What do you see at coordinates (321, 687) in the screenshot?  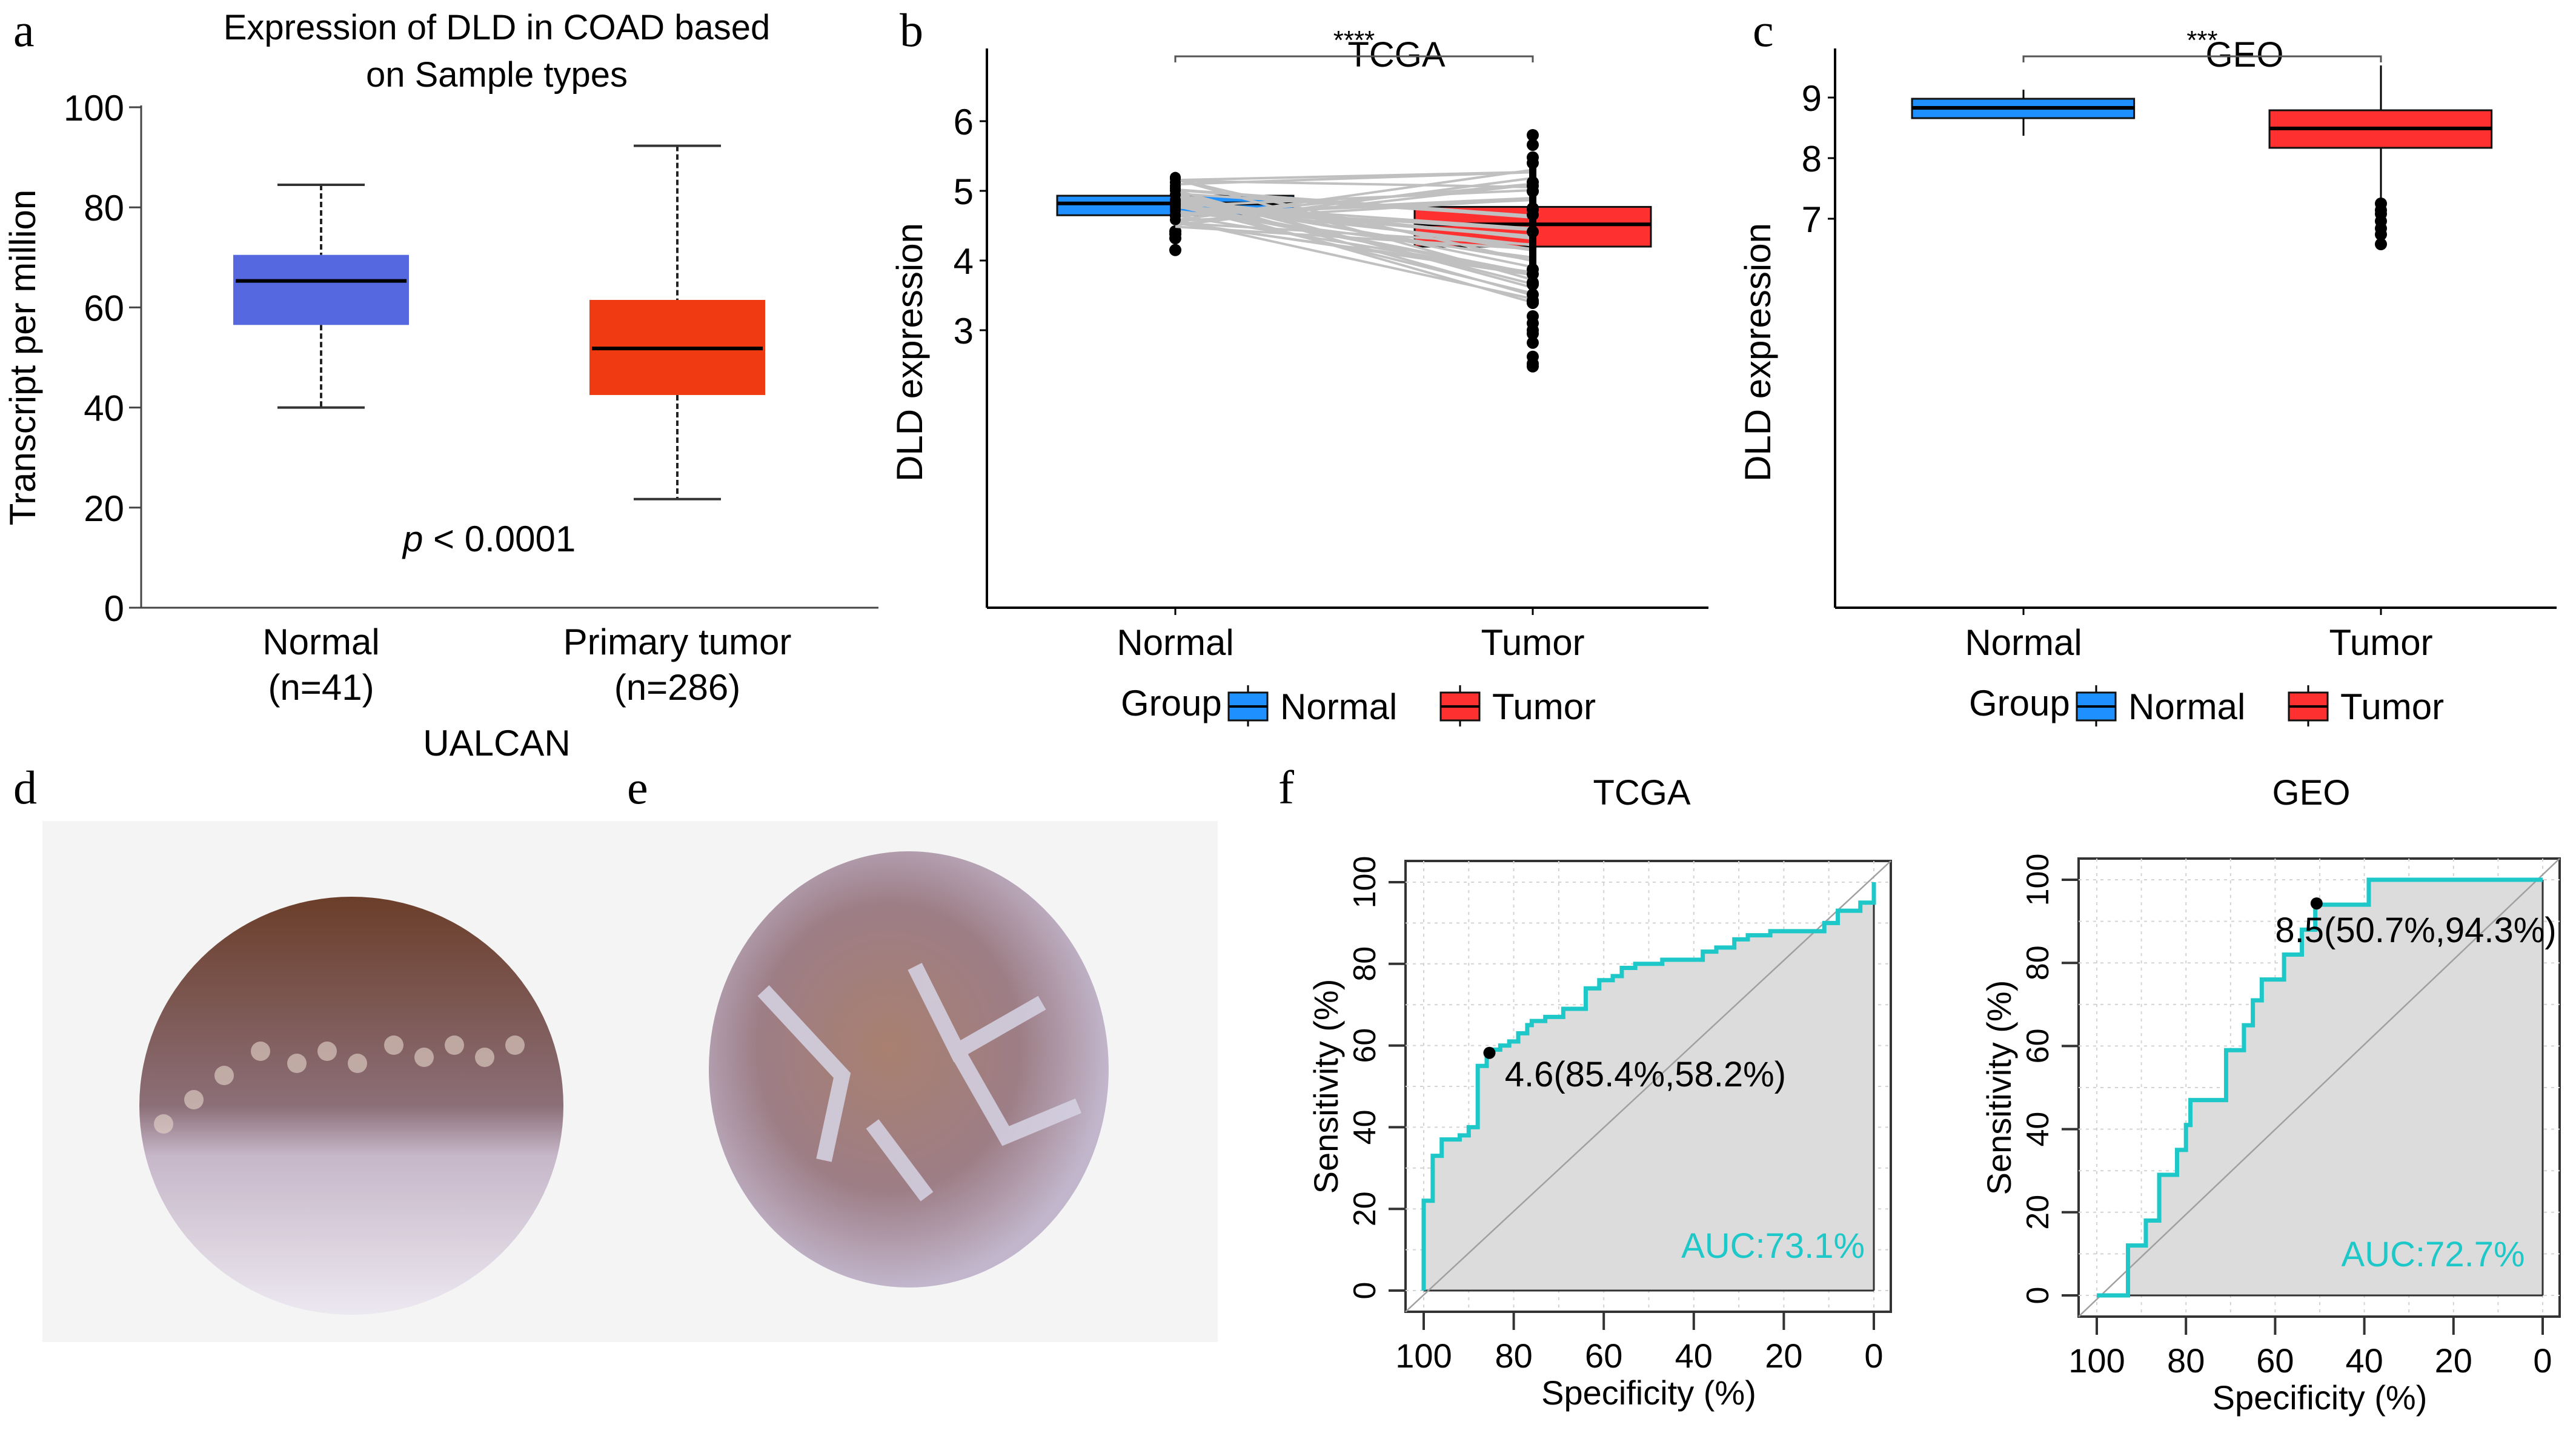 I see `x-tick-sublabel: (n=41)` at bounding box center [321, 687].